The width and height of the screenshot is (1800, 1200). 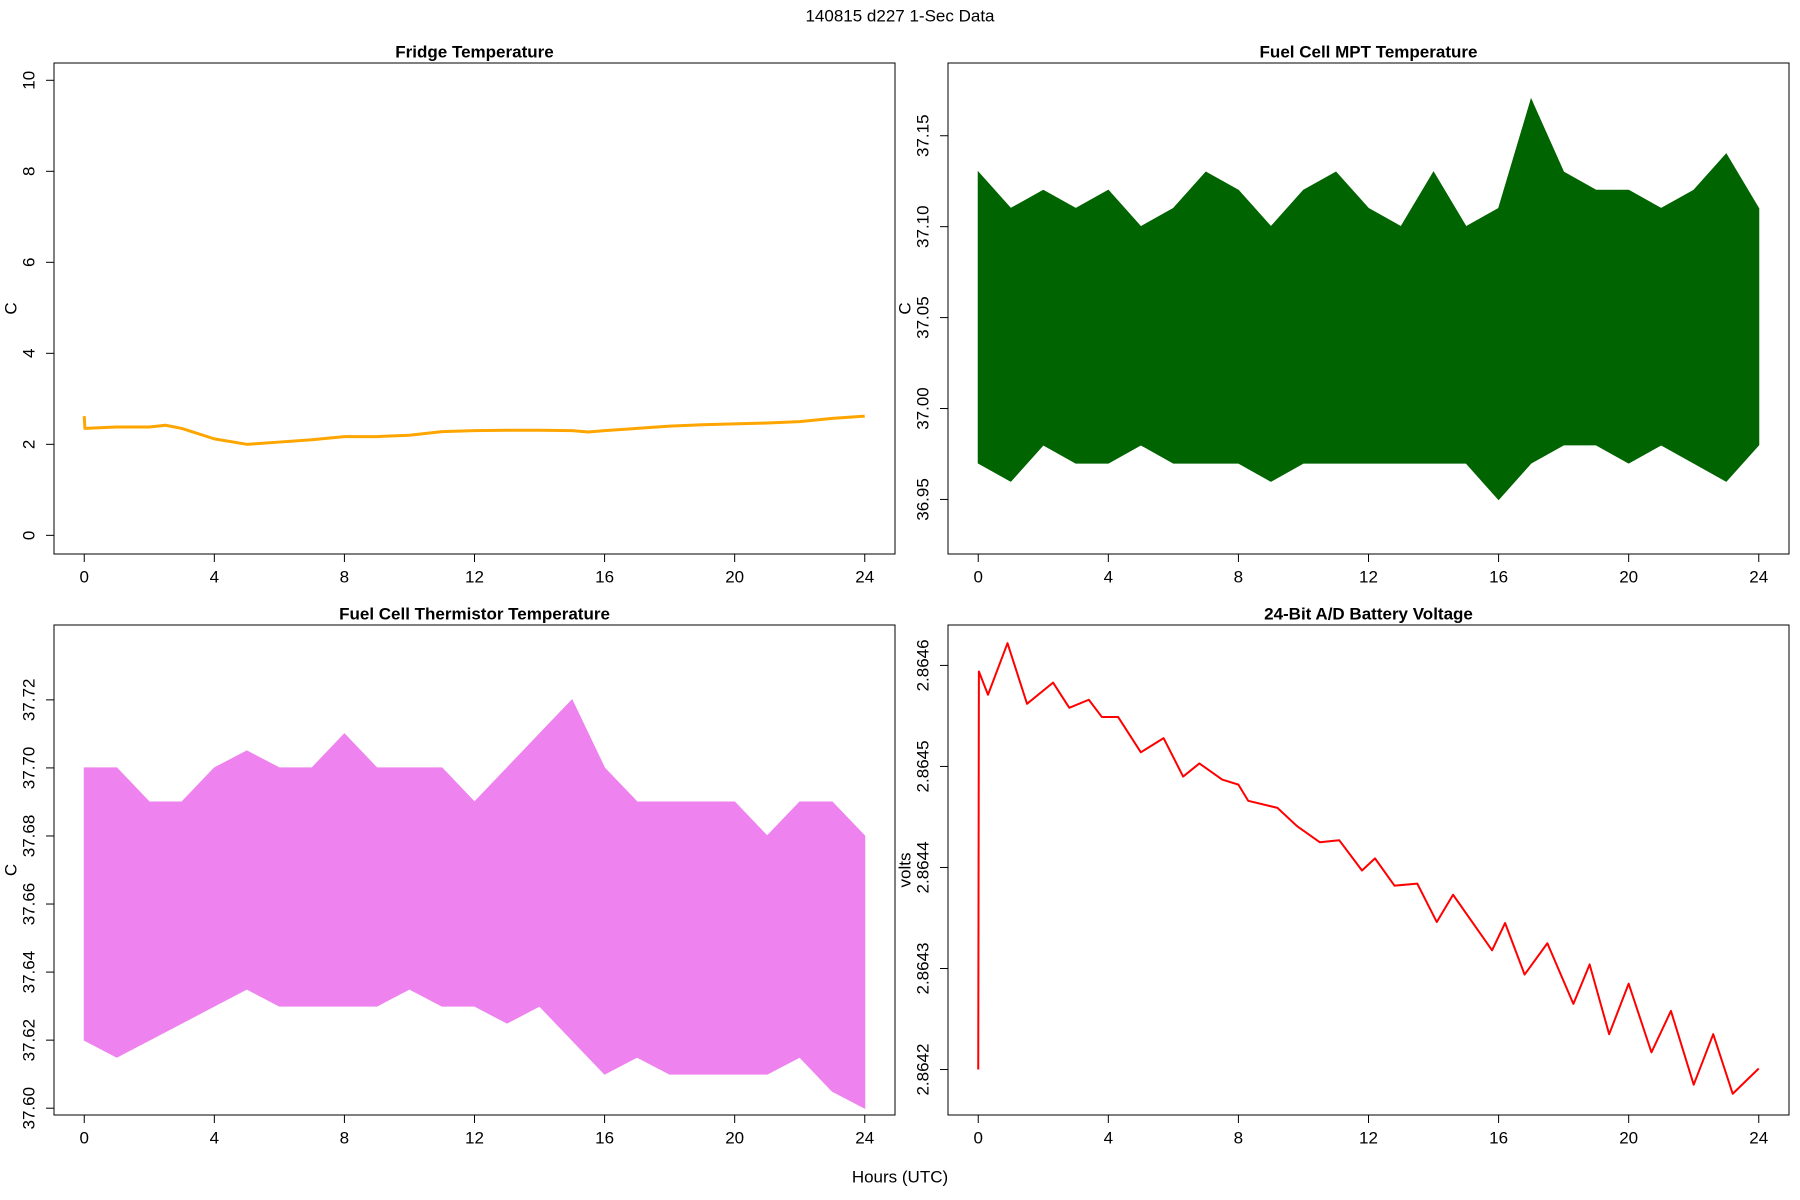 I want to click on y-tick-label: 37.70, so click(x=28, y=768).